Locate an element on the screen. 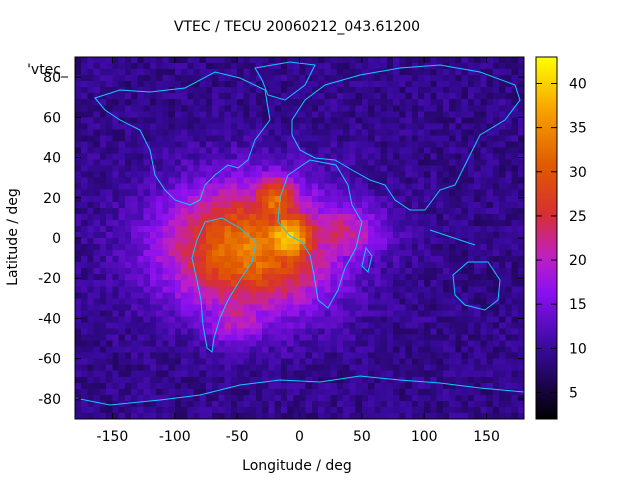 The width and height of the screenshot is (640, 480). coastline-greenland is located at coordinates (285, 81).